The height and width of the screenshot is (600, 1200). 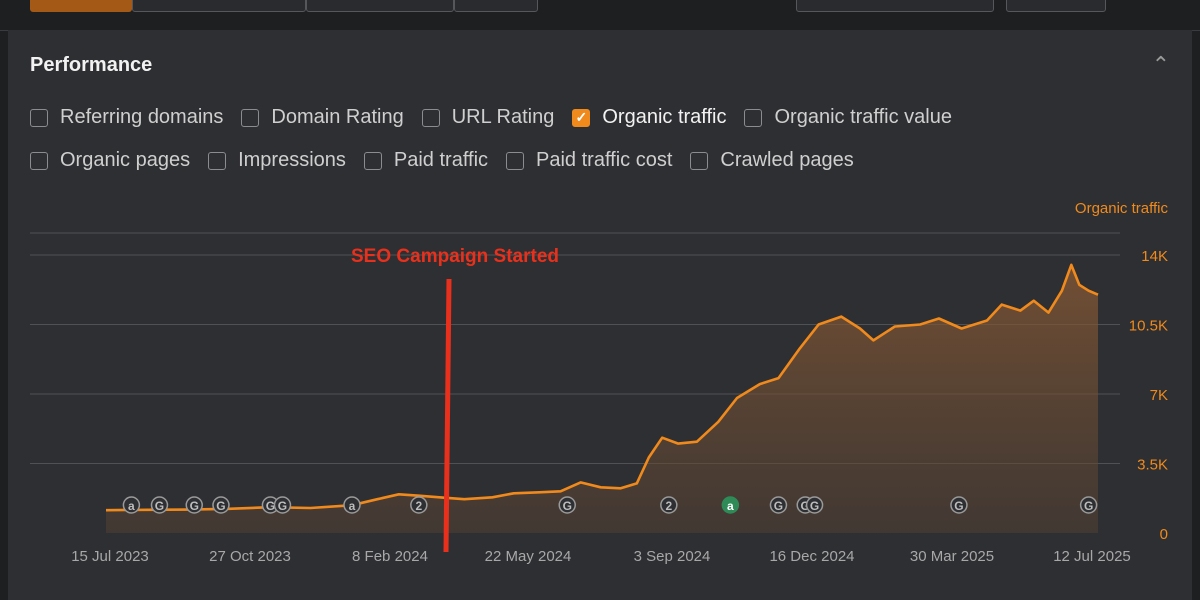 What do you see at coordinates (528, 556) in the screenshot?
I see `x-tick-label: 22 May 2024` at bounding box center [528, 556].